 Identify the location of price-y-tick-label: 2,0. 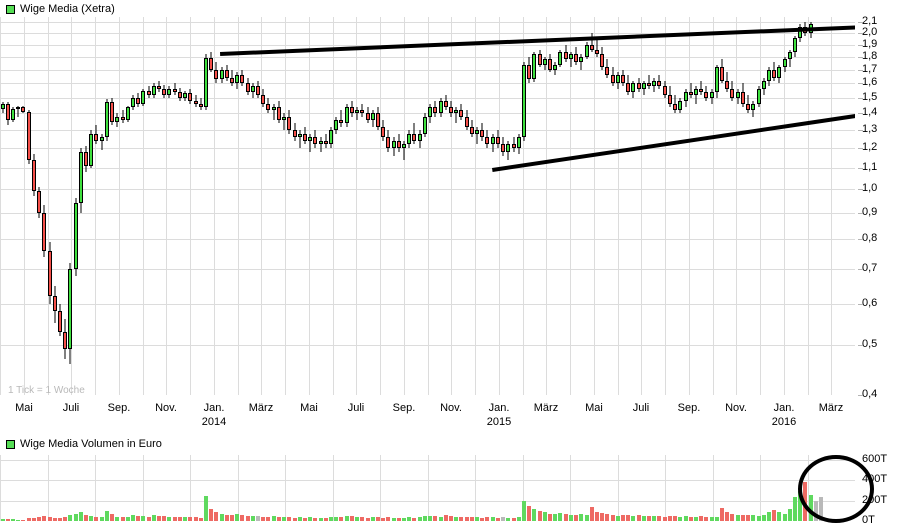
(870, 32).